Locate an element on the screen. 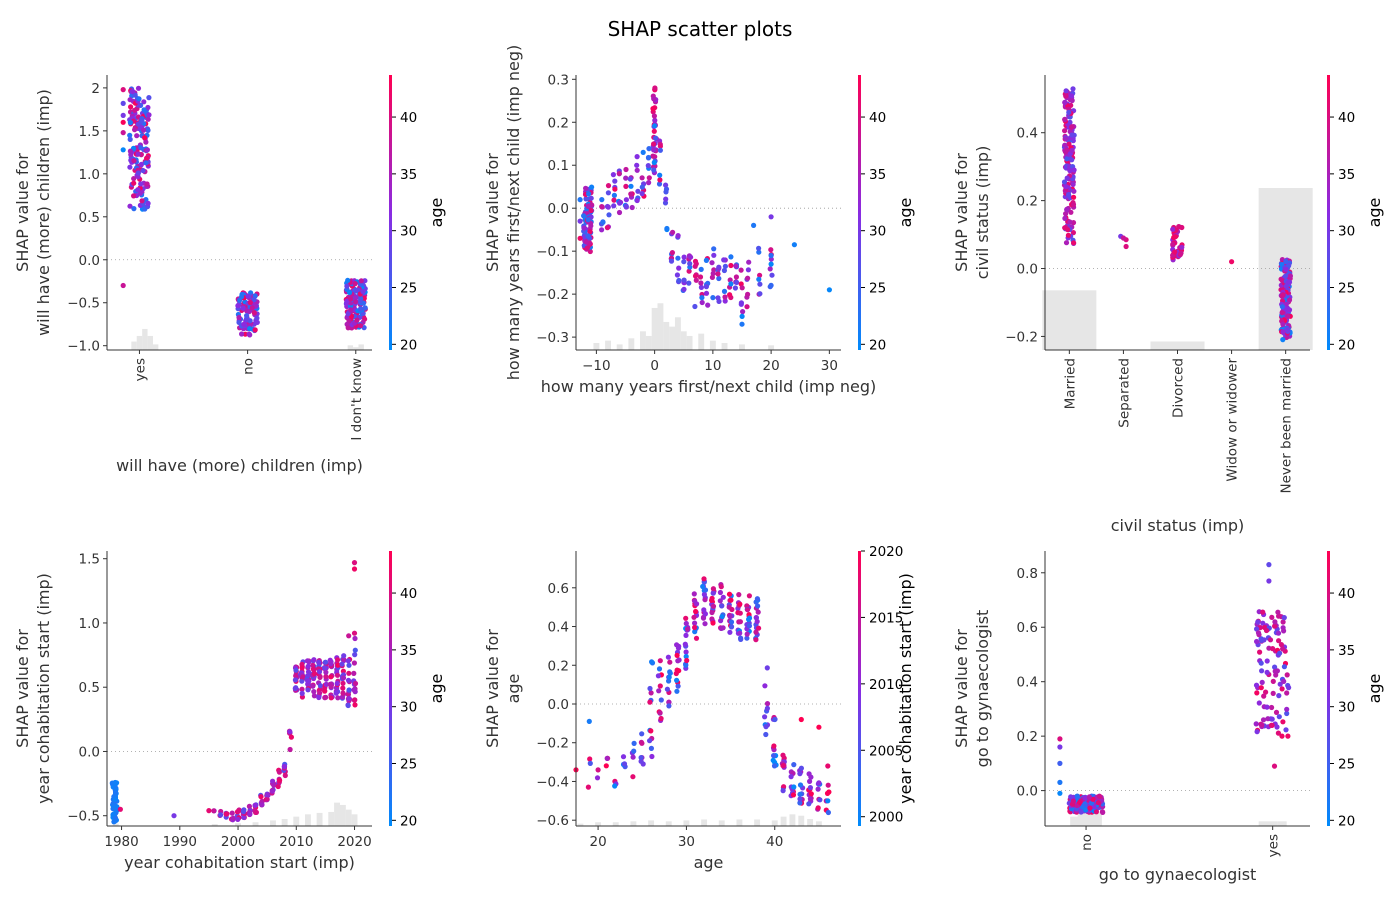 The image size is (1400, 900). x-tick-label: yes is located at coordinates (1274, 845).